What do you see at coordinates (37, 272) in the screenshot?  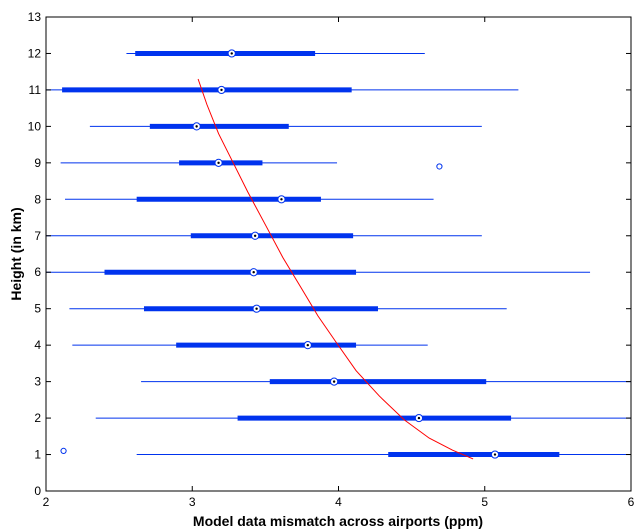 I see `y-tick-label: 6` at bounding box center [37, 272].